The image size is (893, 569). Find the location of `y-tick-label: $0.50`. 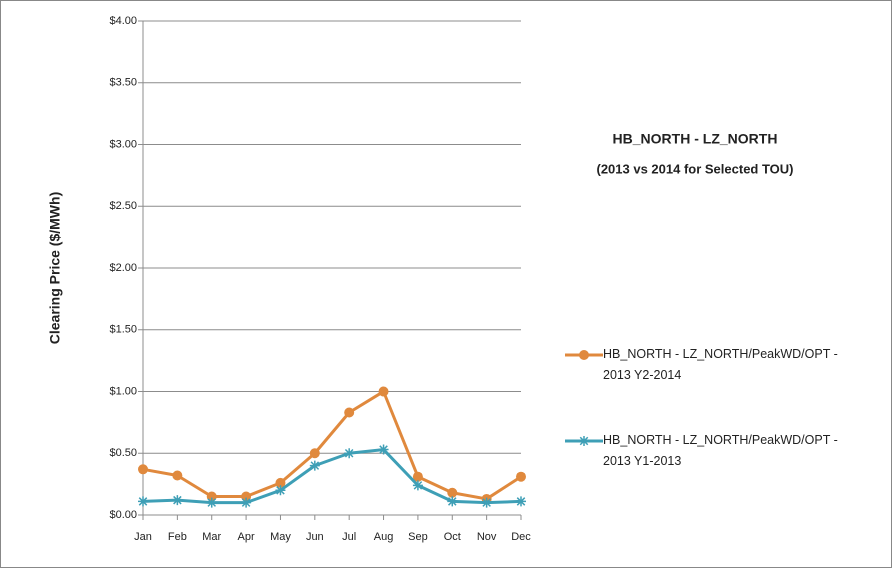

y-tick-label: $0.50 is located at coordinates (123, 453).